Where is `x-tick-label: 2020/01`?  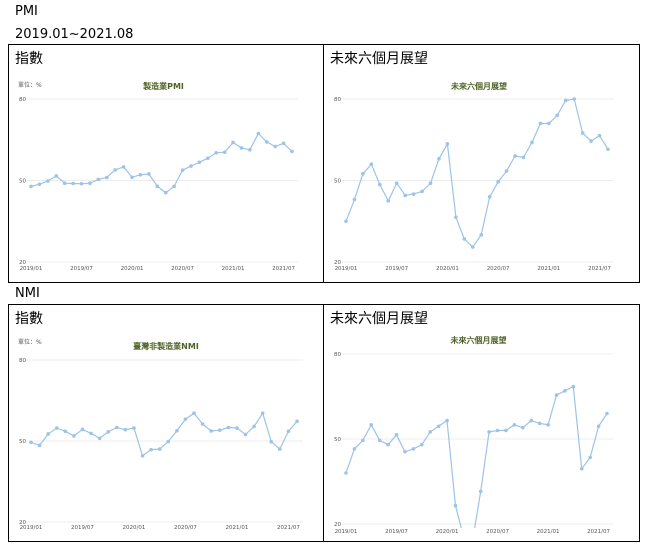
x-tick-label: 2020/01 is located at coordinates (132, 269).